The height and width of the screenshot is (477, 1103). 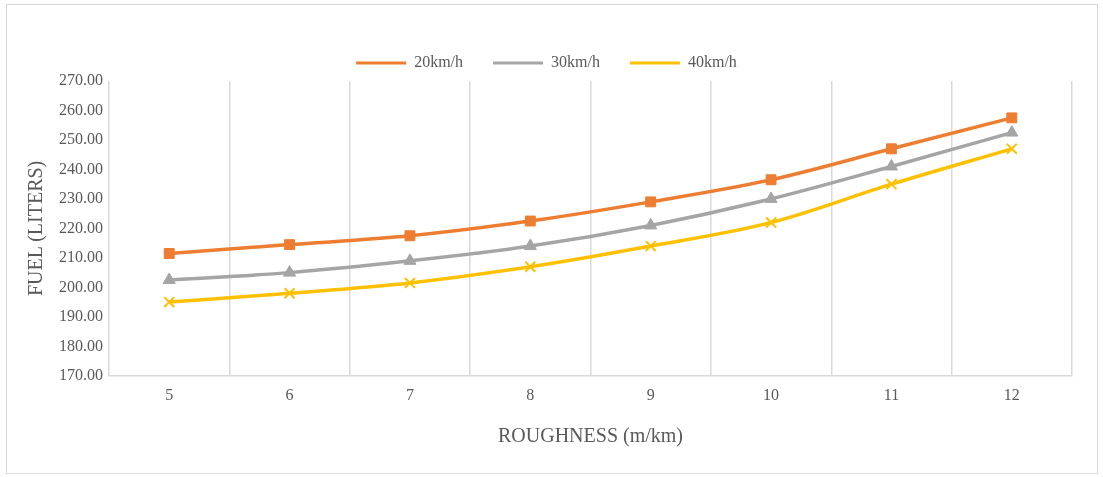 What do you see at coordinates (169, 394) in the screenshot?
I see `x-tick-label: 5` at bounding box center [169, 394].